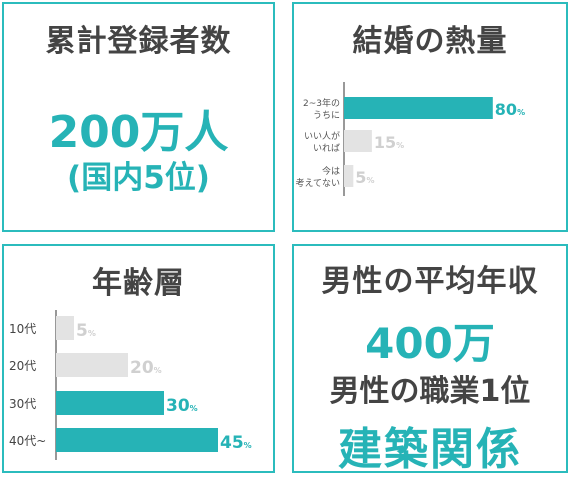 The image size is (570, 477). What do you see at coordinates (182, 406) in the screenshot?
I see `value-label-2: 30%` at bounding box center [182, 406].